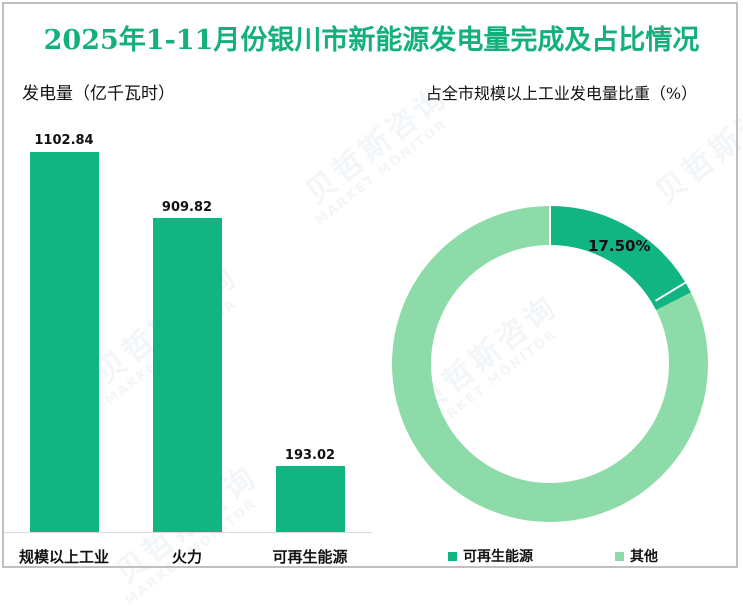 The image size is (743, 609). I want to click on legend-item-other: 其他, so click(636, 556).